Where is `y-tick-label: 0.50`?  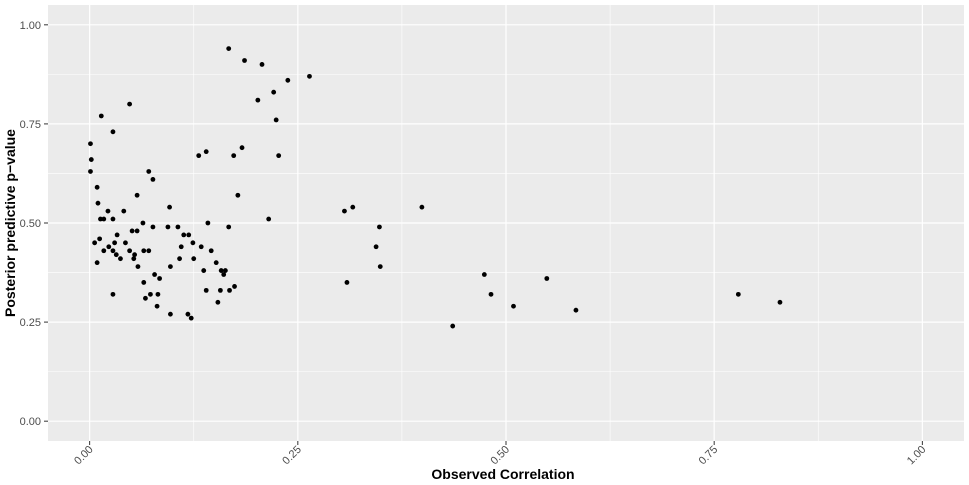 y-tick-label: 0.50 is located at coordinates (30, 224).